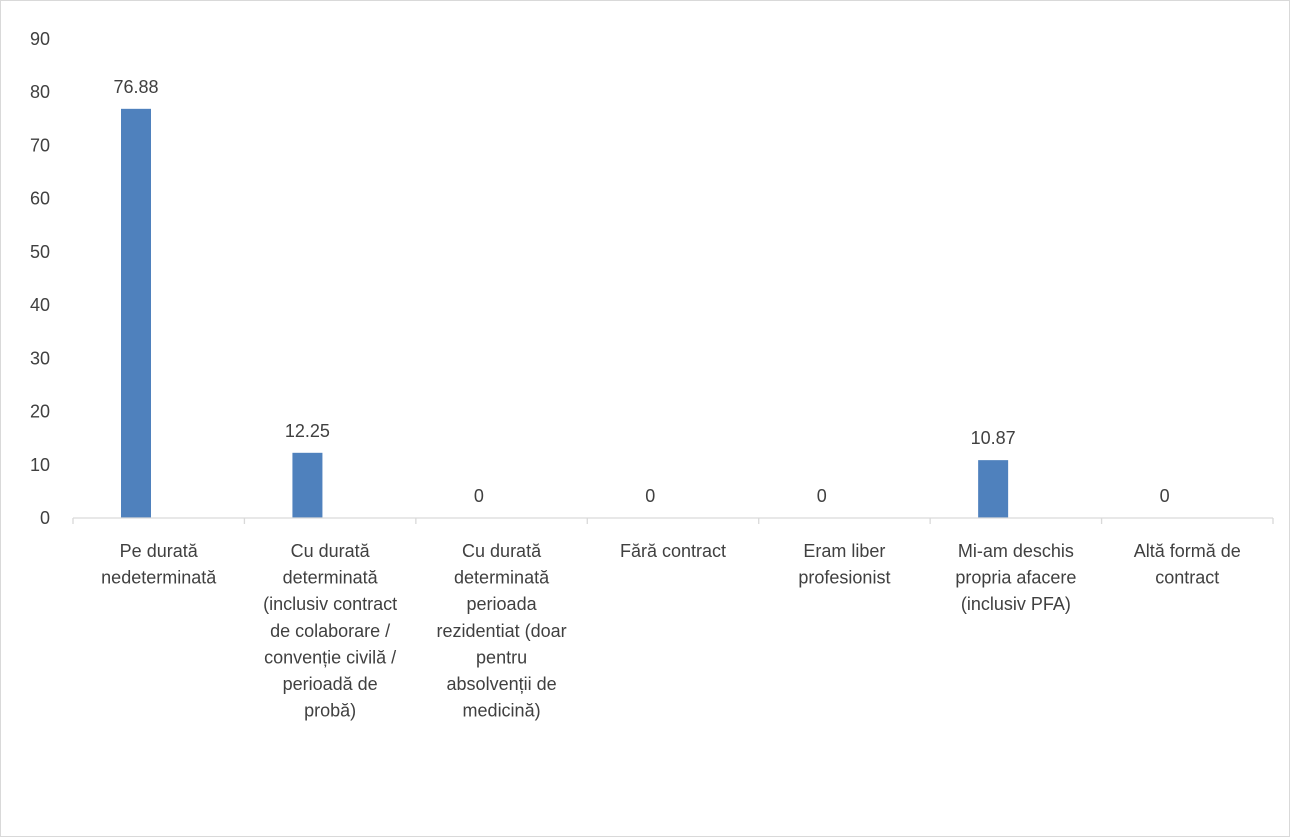 The image size is (1290, 838). Describe the element at coordinates (502, 684) in the screenshot. I see `category-label-line: absolvenții de` at that location.